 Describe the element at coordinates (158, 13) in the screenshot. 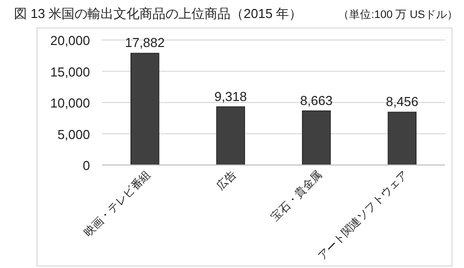

I see `chart-title: 図 13 米国の輸出文化商品の上位商品（2015 年）` at that location.